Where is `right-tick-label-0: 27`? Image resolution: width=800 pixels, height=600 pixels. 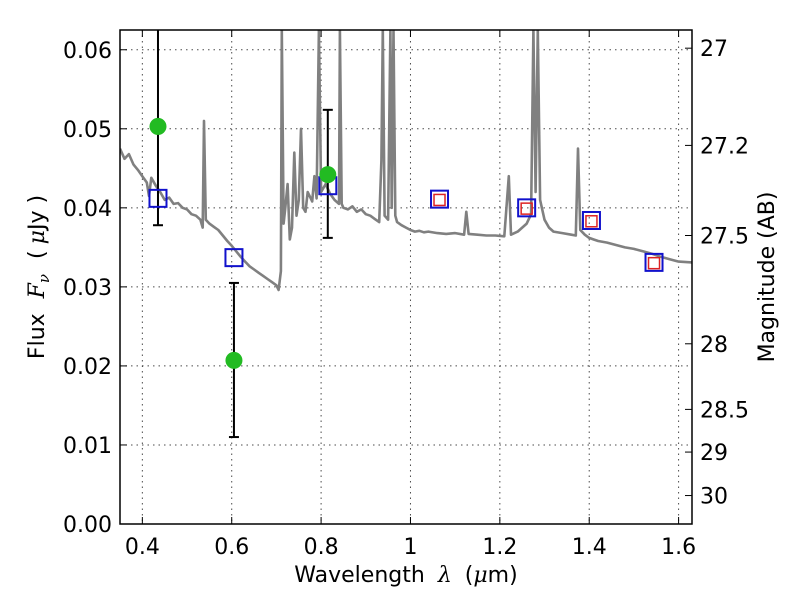 right-tick-label-0: 27 is located at coordinates (714, 49).